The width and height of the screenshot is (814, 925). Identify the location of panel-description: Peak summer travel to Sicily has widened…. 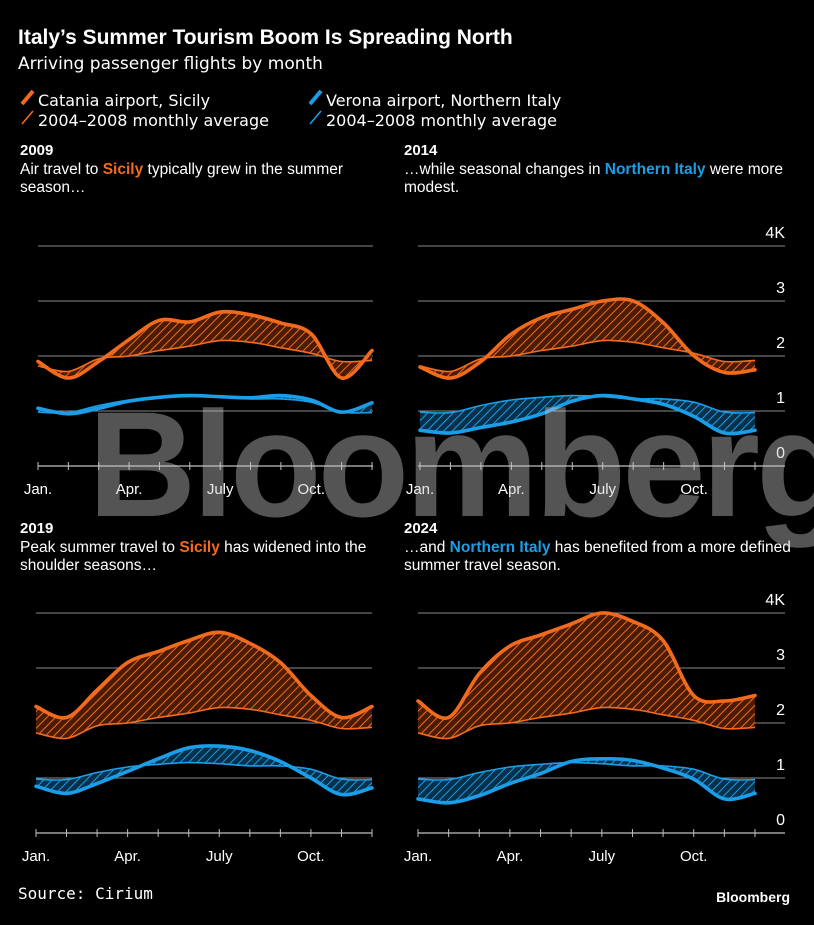
(193, 556).